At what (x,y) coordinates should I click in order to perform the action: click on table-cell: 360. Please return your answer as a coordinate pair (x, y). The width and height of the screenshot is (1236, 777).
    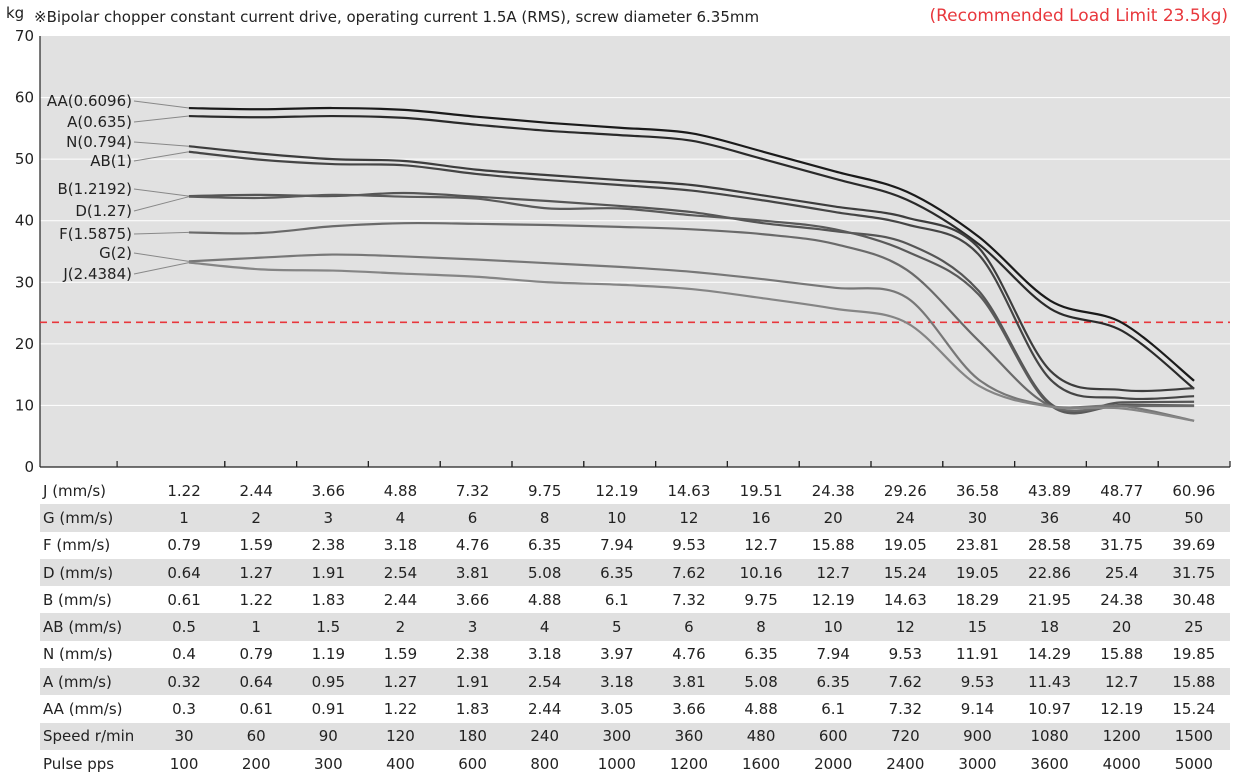
    Looking at the image, I should click on (688, 736).